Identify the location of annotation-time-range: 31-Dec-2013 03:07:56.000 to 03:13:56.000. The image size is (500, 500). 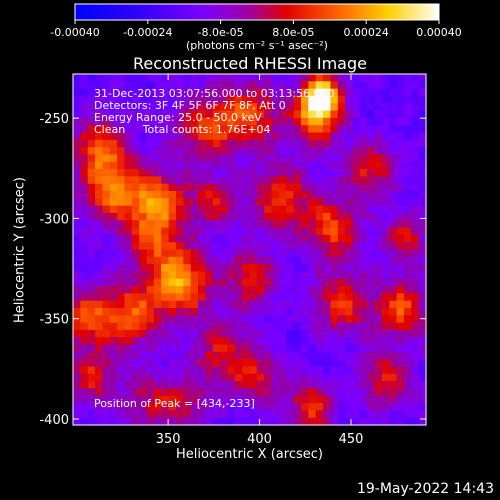
(214, 93).